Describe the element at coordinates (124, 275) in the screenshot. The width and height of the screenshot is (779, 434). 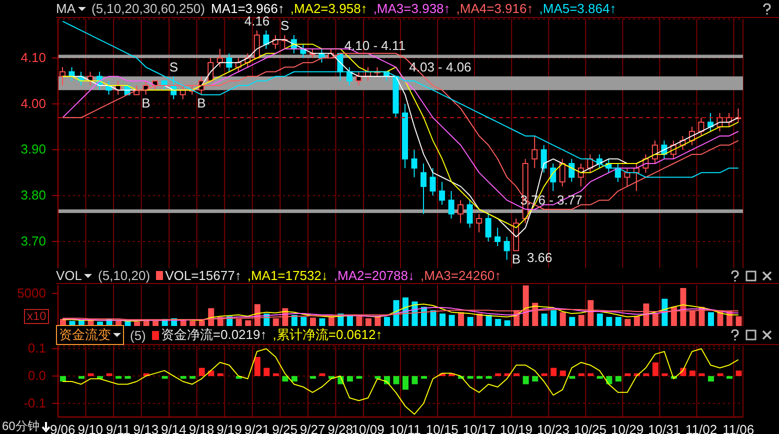
I see `chart-subtitle: (5,10,20)` at that location.